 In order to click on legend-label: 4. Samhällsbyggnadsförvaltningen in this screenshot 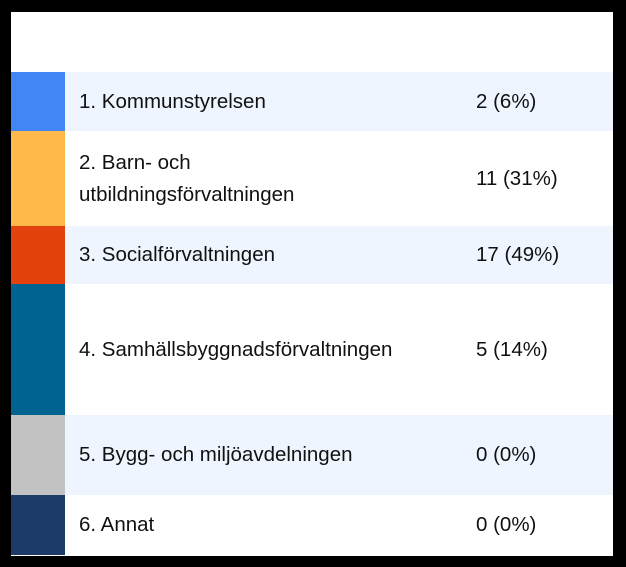, I will do `click(236, 349)`.